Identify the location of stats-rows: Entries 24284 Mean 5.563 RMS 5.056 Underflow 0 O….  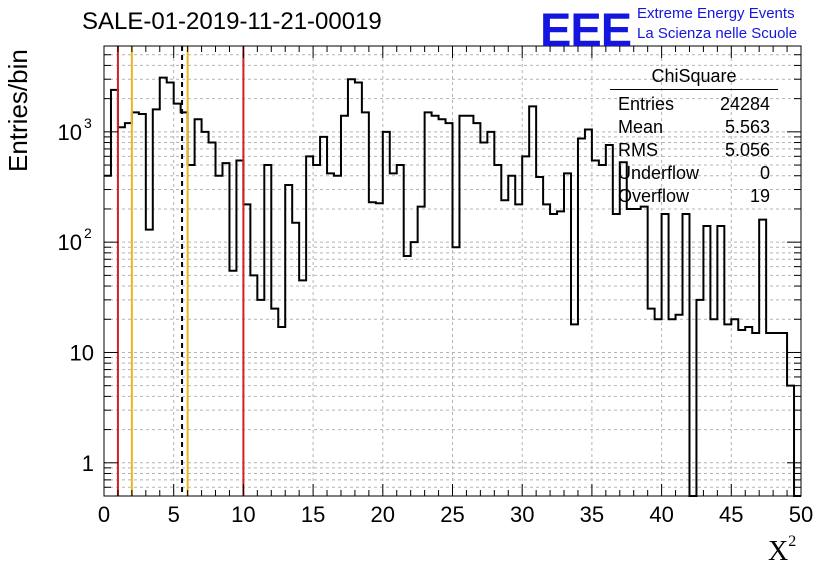
(694, 150).